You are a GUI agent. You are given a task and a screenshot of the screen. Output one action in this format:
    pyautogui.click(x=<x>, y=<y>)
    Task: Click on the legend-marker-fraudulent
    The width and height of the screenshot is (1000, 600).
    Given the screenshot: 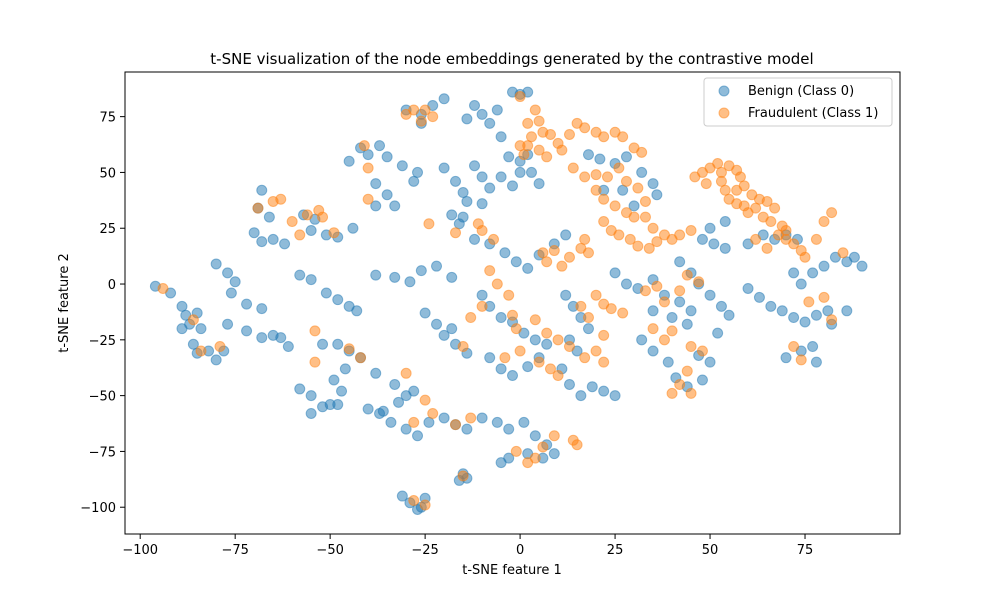 What is the action you would take?
    pyautogui.click(x=724, y=113)
    